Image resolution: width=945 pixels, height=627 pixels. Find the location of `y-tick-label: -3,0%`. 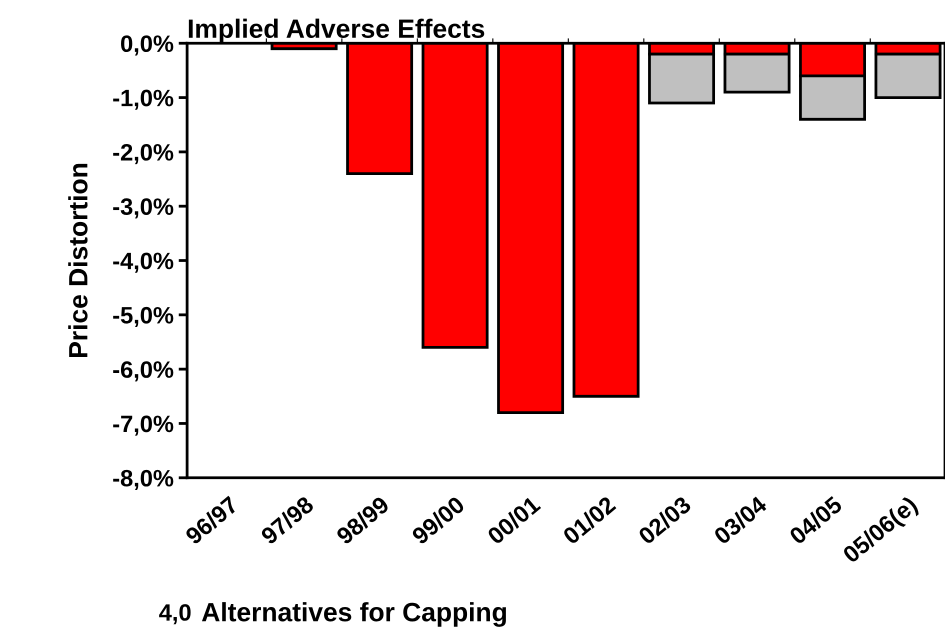

y-tick-label: -3,0% is located at coordinates (143, 208).